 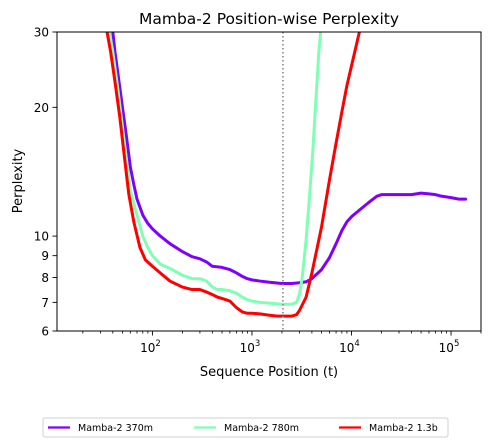 I want to click on legend-box, so click(x=245, y=427).